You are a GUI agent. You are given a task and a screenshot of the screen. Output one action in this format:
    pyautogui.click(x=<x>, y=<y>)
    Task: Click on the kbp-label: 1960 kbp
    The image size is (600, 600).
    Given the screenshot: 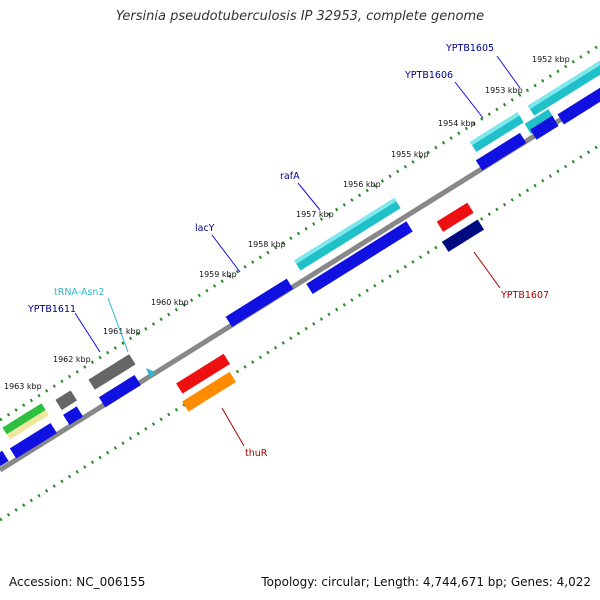 What is the action you would take?
    pyautogui.click(x=170, y=302)
    